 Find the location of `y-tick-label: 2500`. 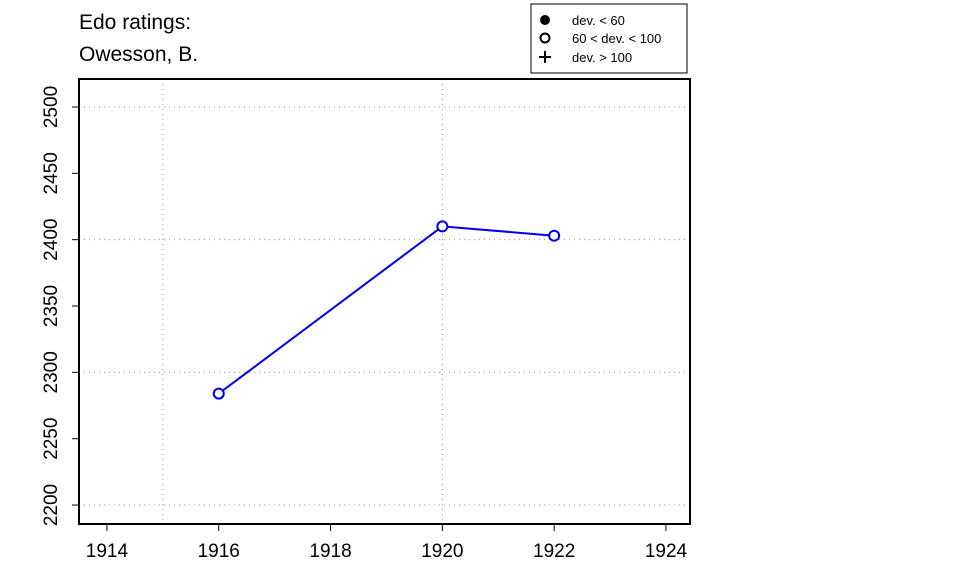

y-tick-label: 2500 is located at coordinates (51, 107).